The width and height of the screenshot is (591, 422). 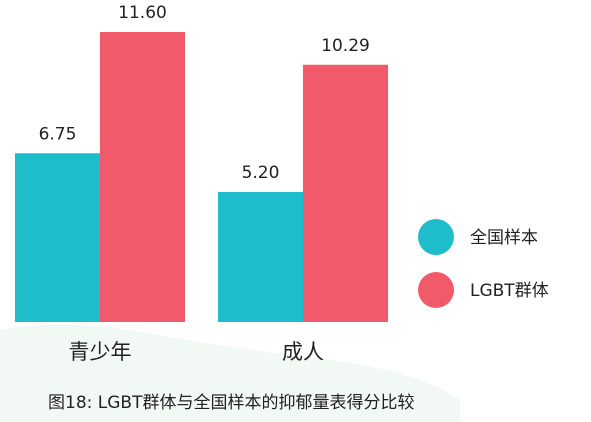 What do you see at coordinates (504, 238) in the screenshot?
I see `legend-label: 全国样本` at bounding box center [504, 238].